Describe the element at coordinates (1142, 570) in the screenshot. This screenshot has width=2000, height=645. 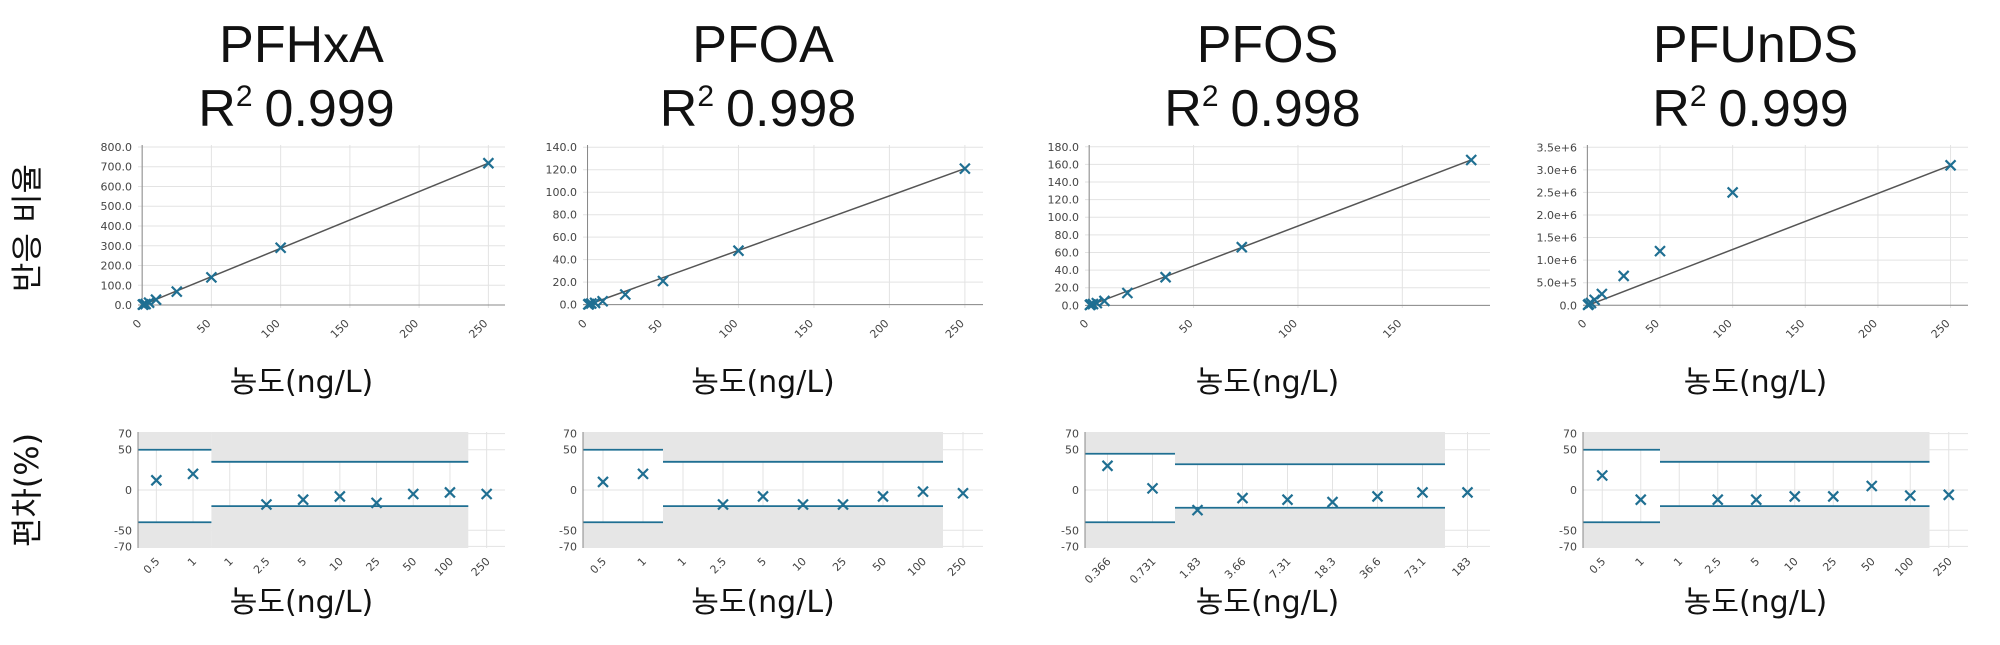
I see `x-tick-label: 0.731` at that location.